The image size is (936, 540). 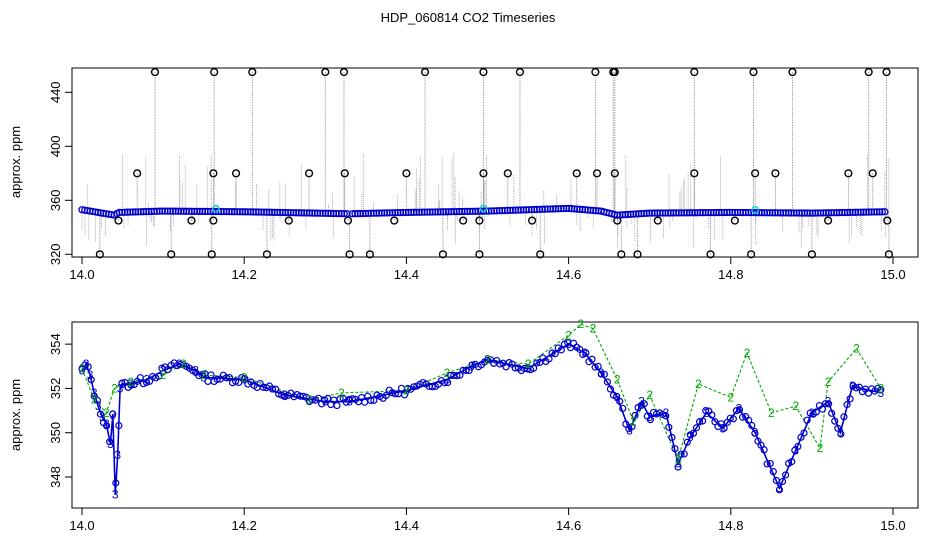 I want to click on highlight-point, so click(x=755, y=210).